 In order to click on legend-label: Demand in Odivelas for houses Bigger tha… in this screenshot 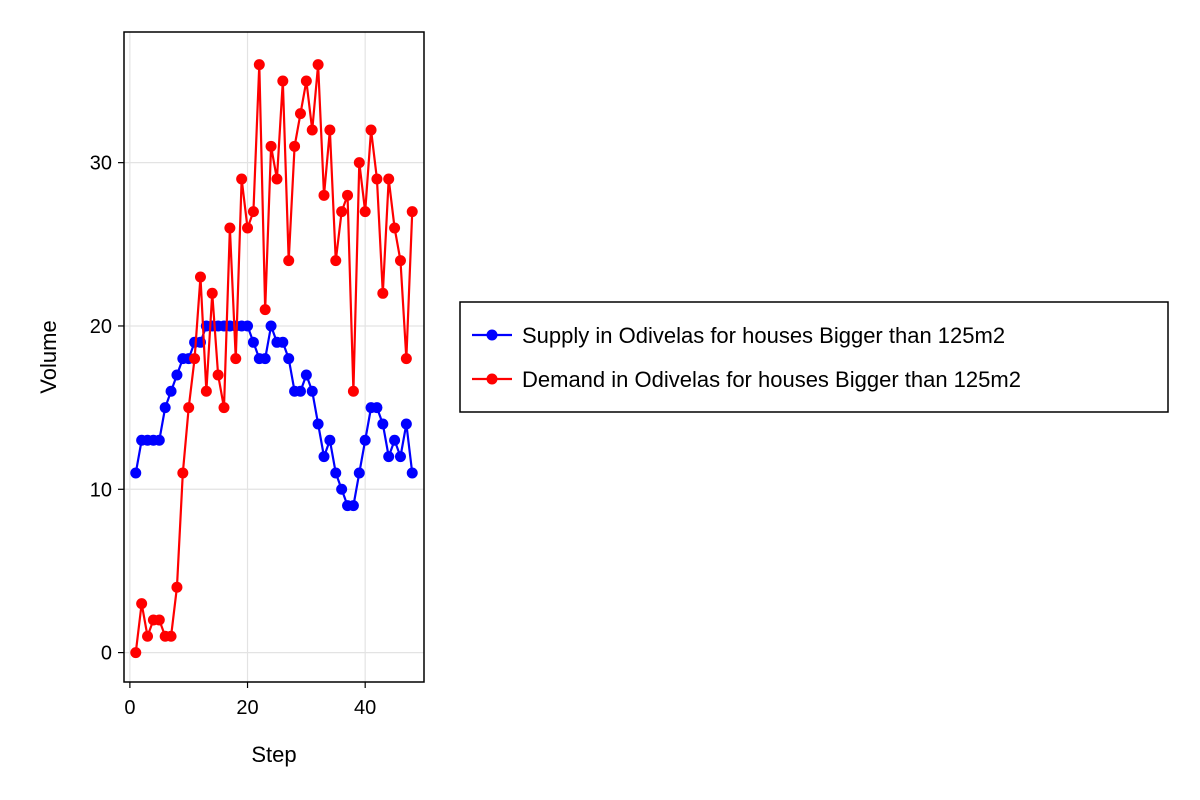, I will do `click(771, 379)`.